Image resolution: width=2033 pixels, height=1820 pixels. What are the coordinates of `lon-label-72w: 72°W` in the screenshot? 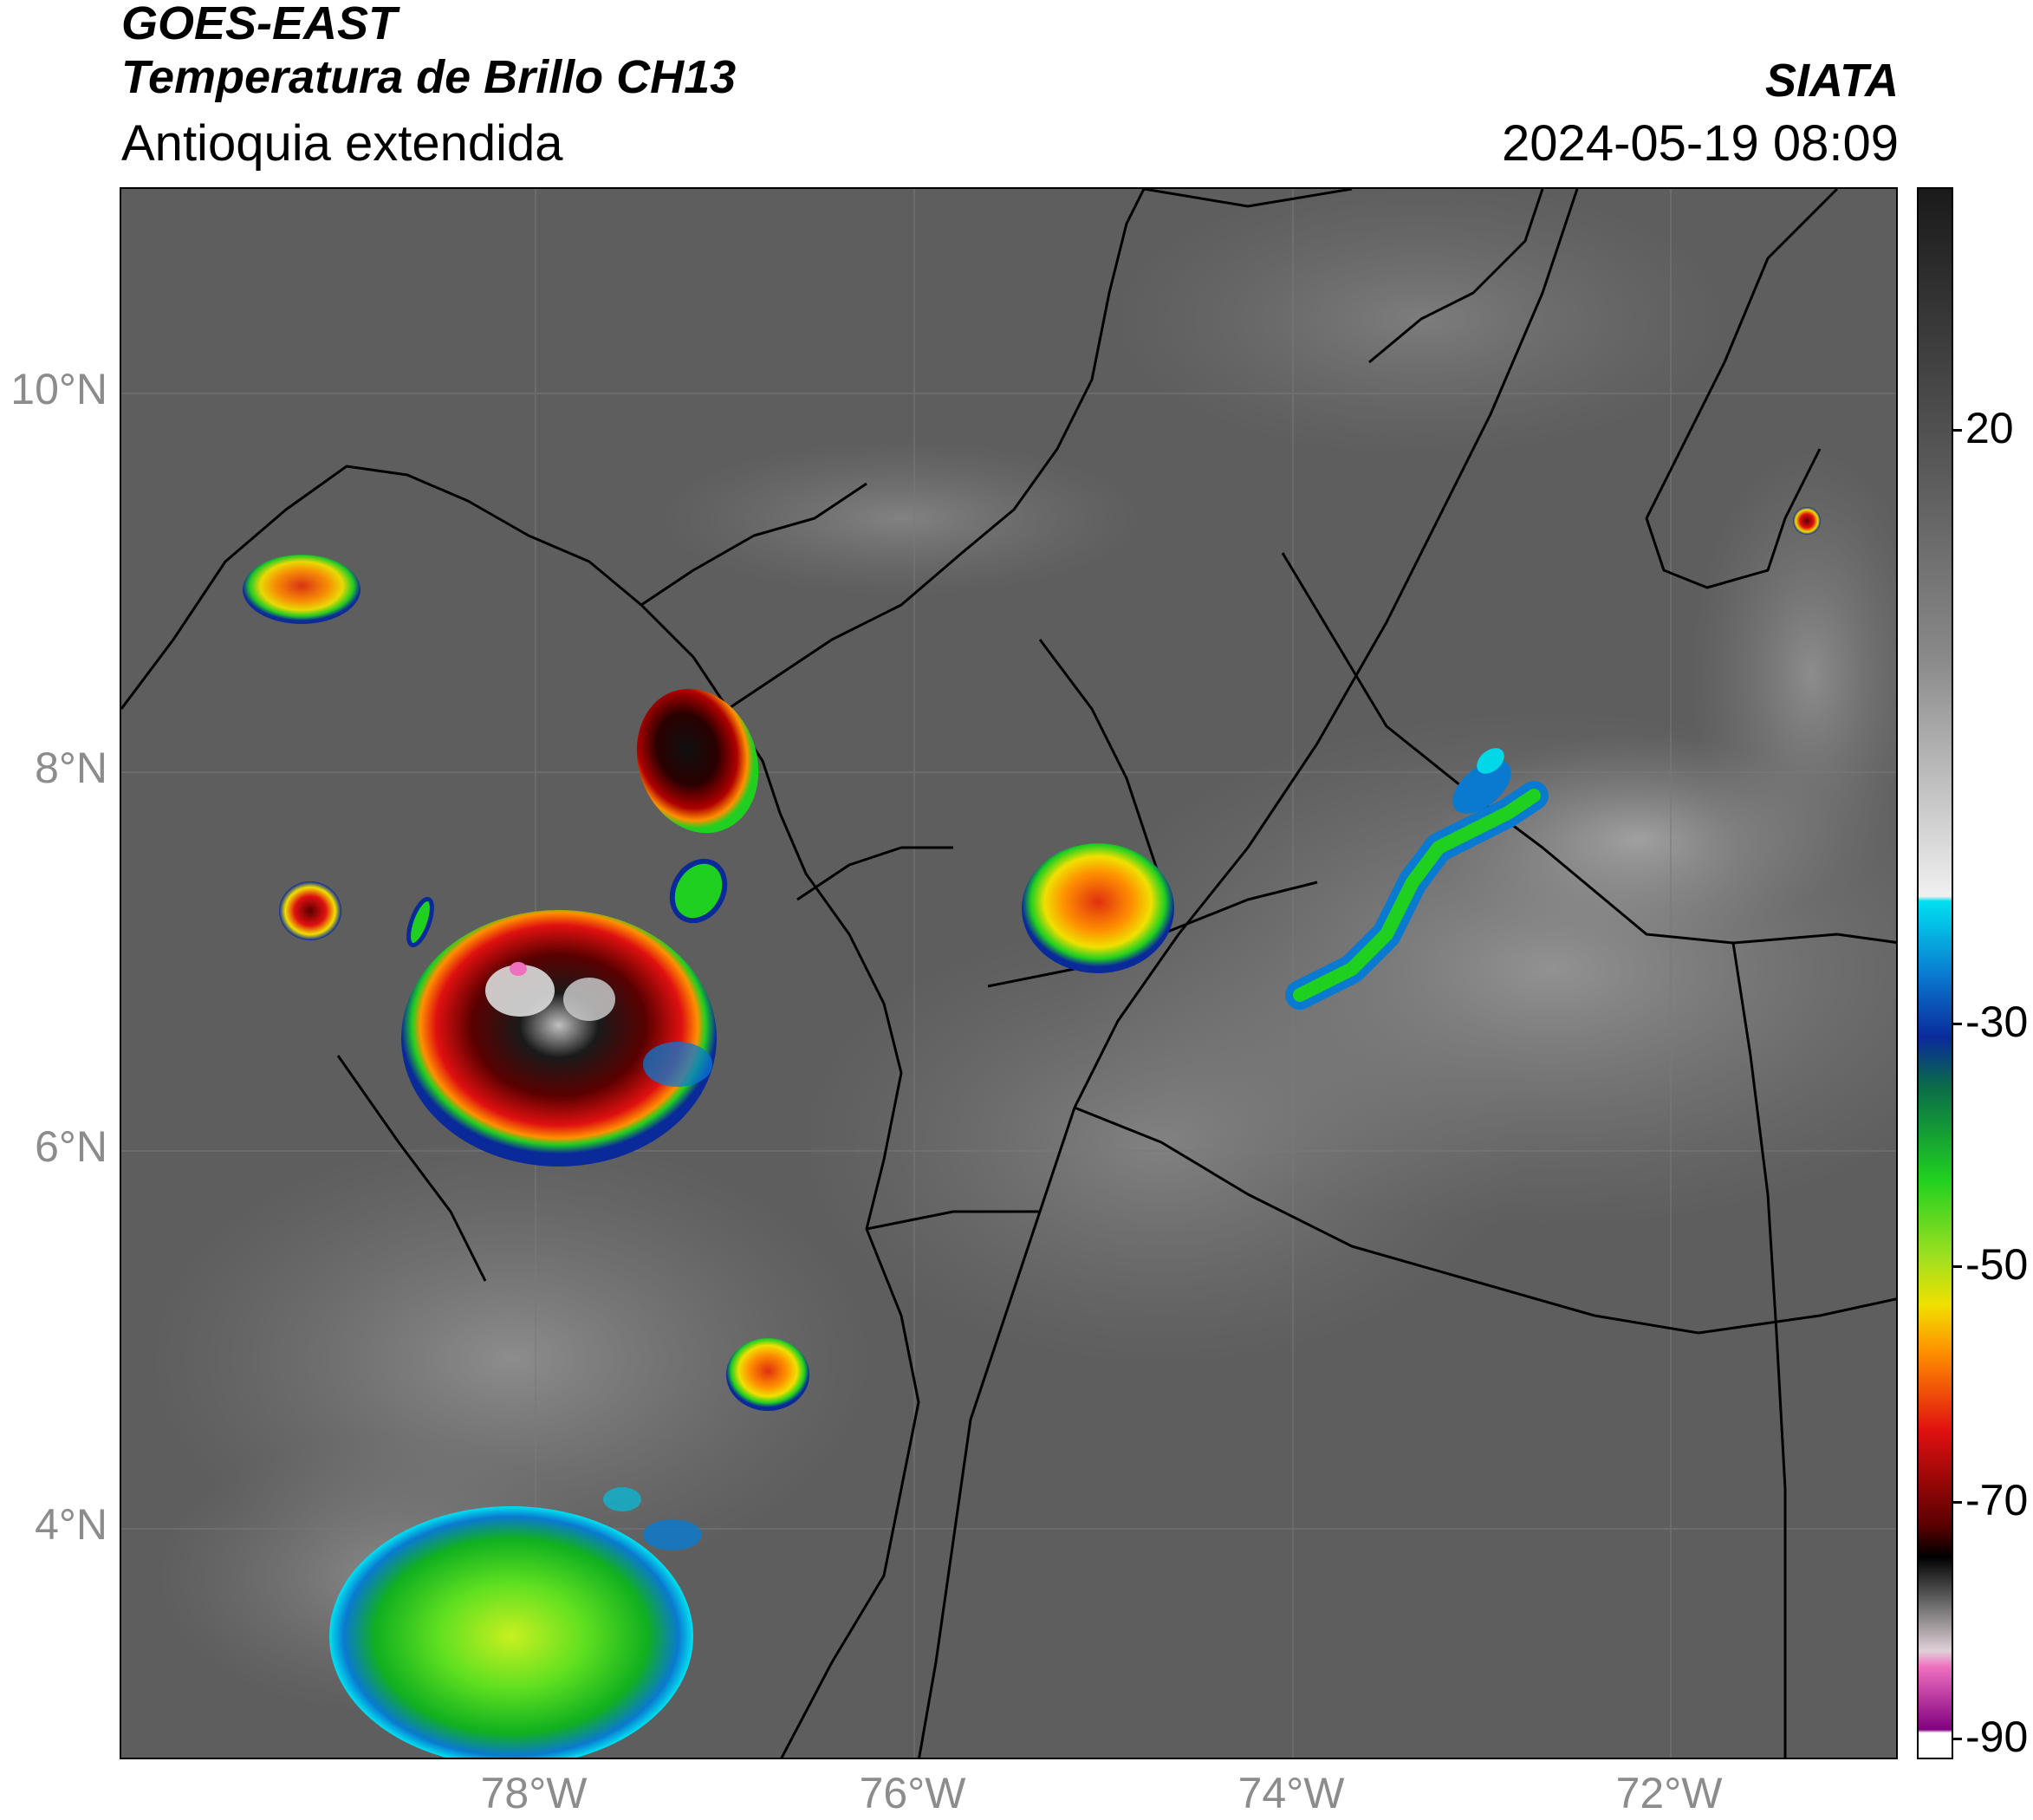 It's located at (1669, 1793).